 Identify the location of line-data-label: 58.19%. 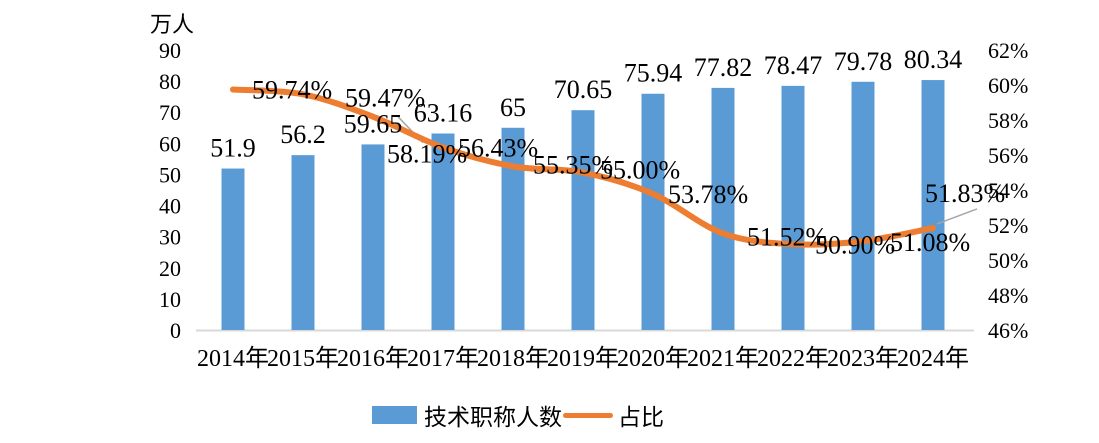
(427, 154).